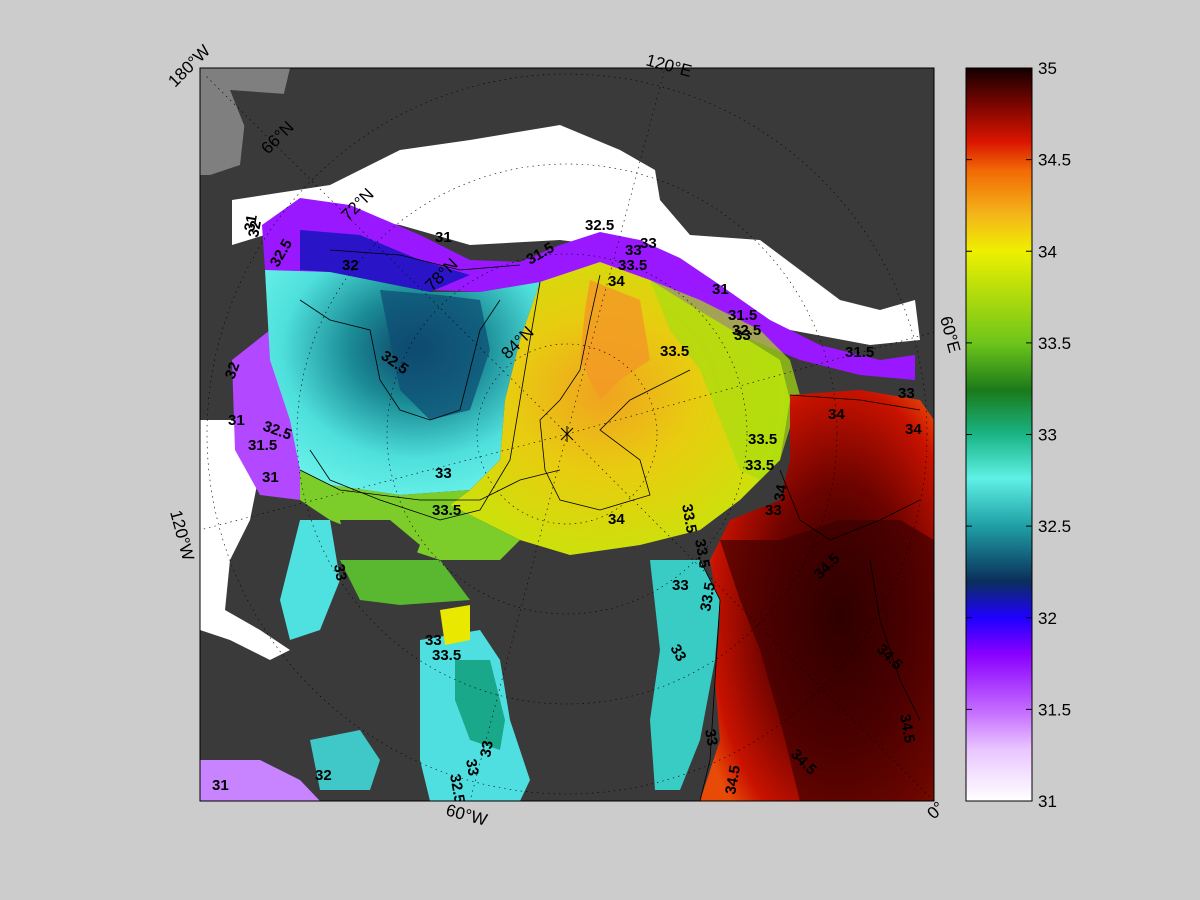  What do you see at coordinates (1047, 435) in the screenshot?
I see `colorbar-tick-label: 33` at bounding box center [1047, 435].